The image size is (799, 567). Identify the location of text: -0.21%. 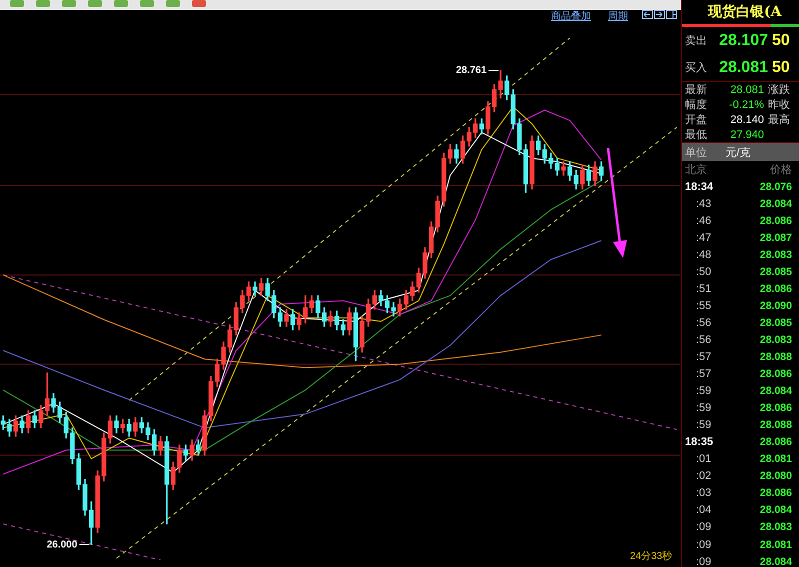
(746, 104).